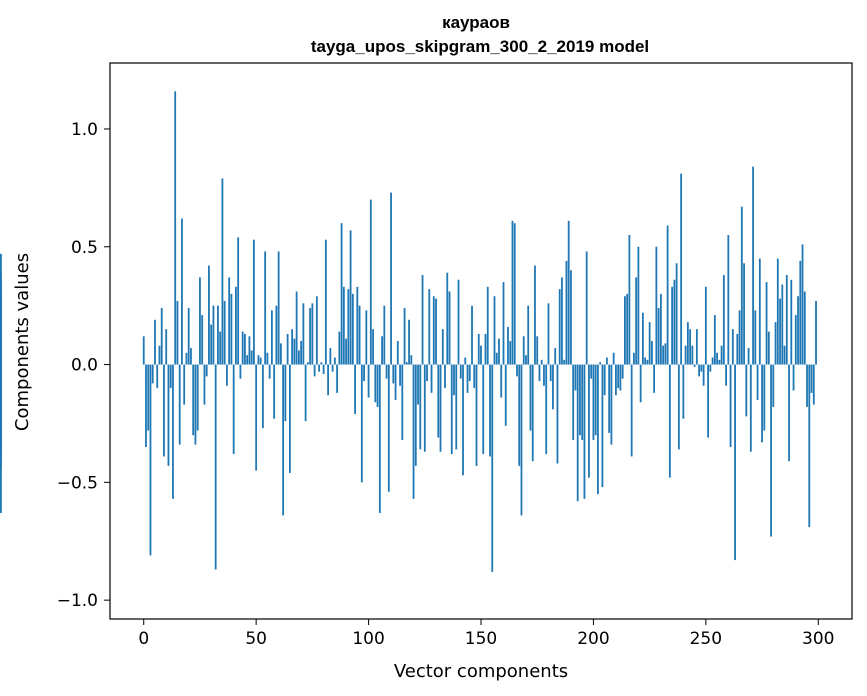 This screenshot has width=867, height=696. I want to click on x-axis-label: Vector components, so click(481, 671).